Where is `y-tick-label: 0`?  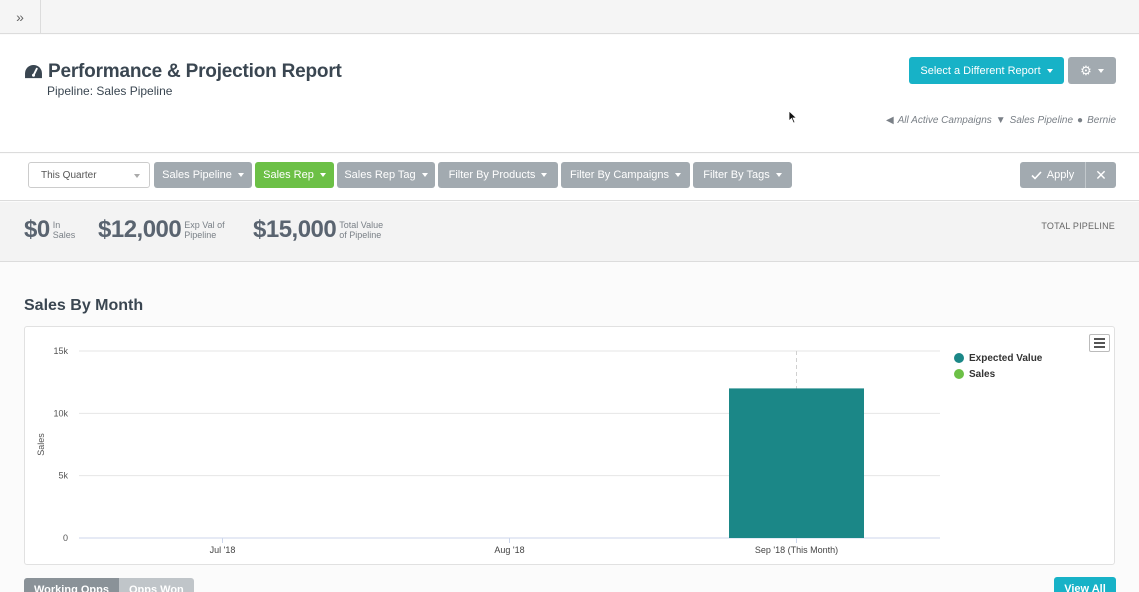 y-tick-label: 0 is located at coordinates (65, 538).